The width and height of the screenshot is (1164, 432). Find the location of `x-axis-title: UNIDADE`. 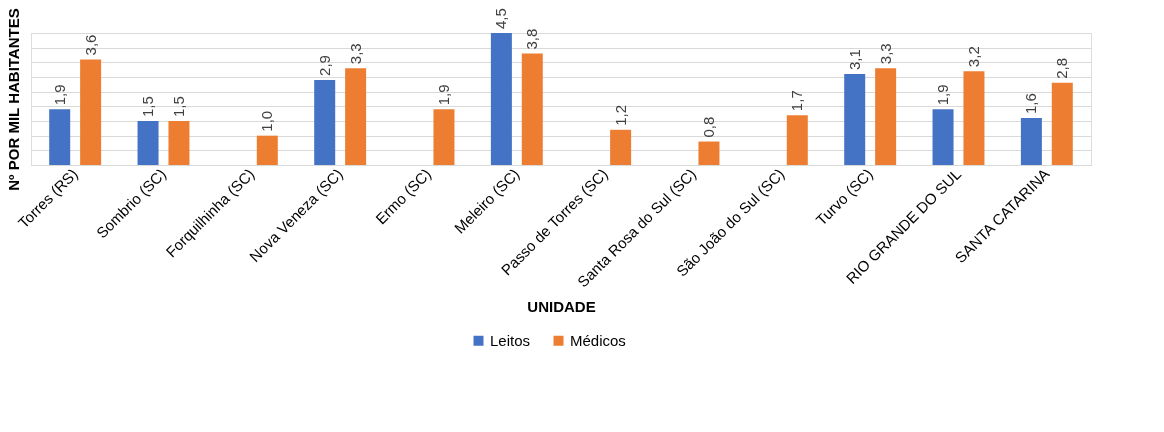

x-axis-title: UNIDADE is located at coordinates (561, 307).